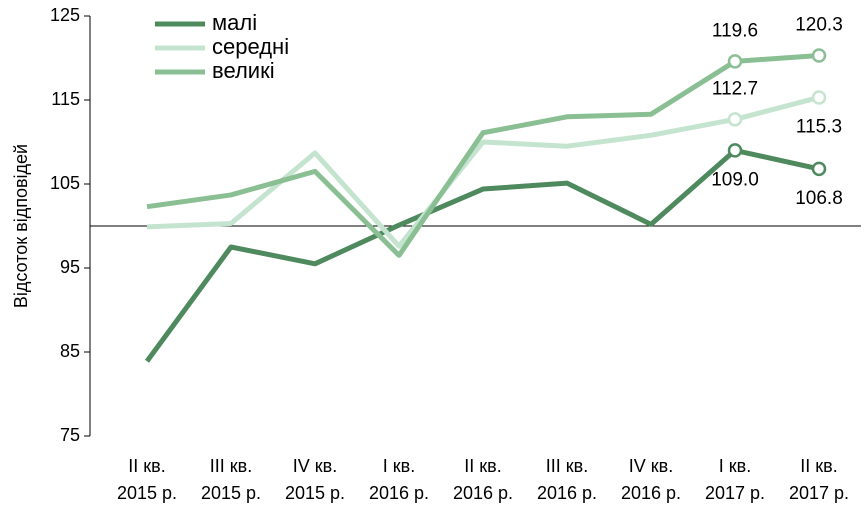 This screenshot has height=508, width=867. What do you see at coordinates (735, 88) in the screenshot?
I see `data-label: 112.7` at bounding box center [735, 88].